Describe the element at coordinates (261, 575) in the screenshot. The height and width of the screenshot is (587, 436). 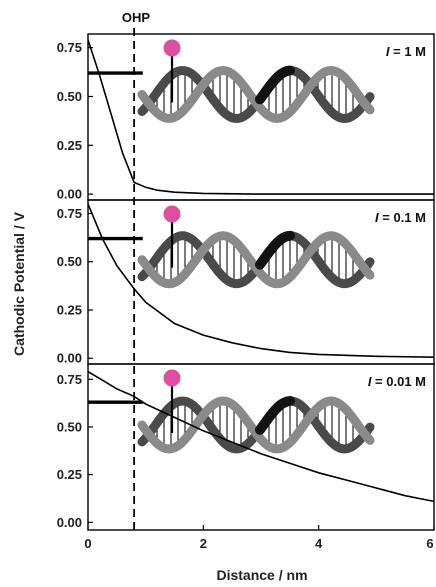
I see `x-axis-title: Distance / nm` at that location.